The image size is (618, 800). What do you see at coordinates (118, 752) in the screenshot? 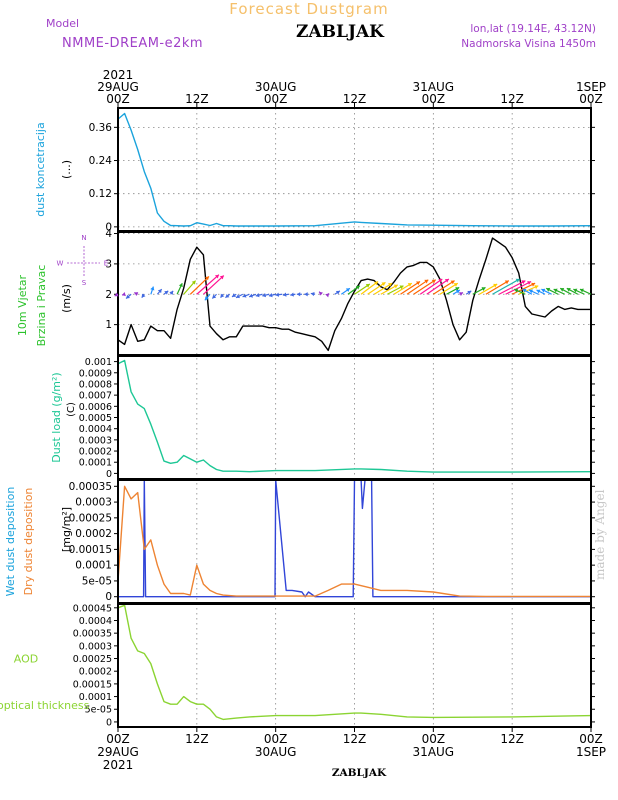
I see `x-tick-label-bottom: 29AUG` at bounding box center [118, 752].